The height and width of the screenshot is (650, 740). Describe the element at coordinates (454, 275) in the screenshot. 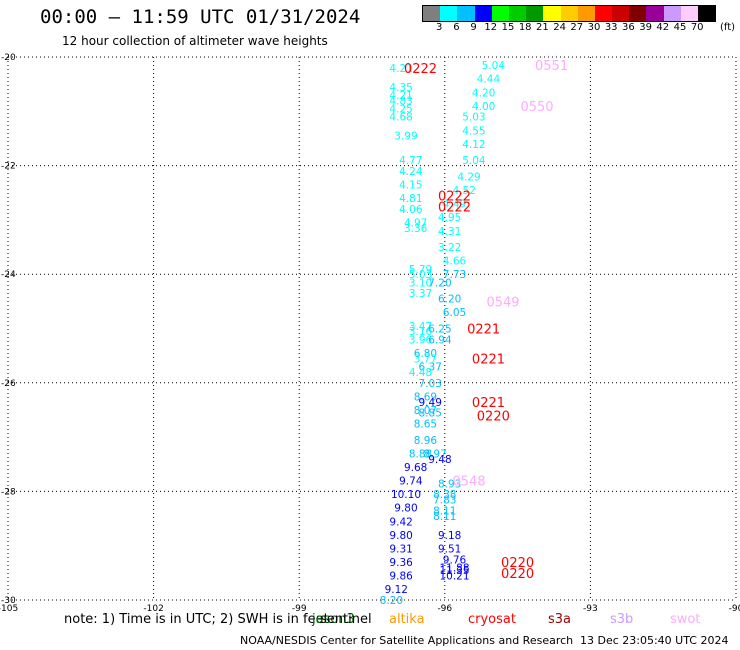

I see `swh-value-label: 7.73` at that location.